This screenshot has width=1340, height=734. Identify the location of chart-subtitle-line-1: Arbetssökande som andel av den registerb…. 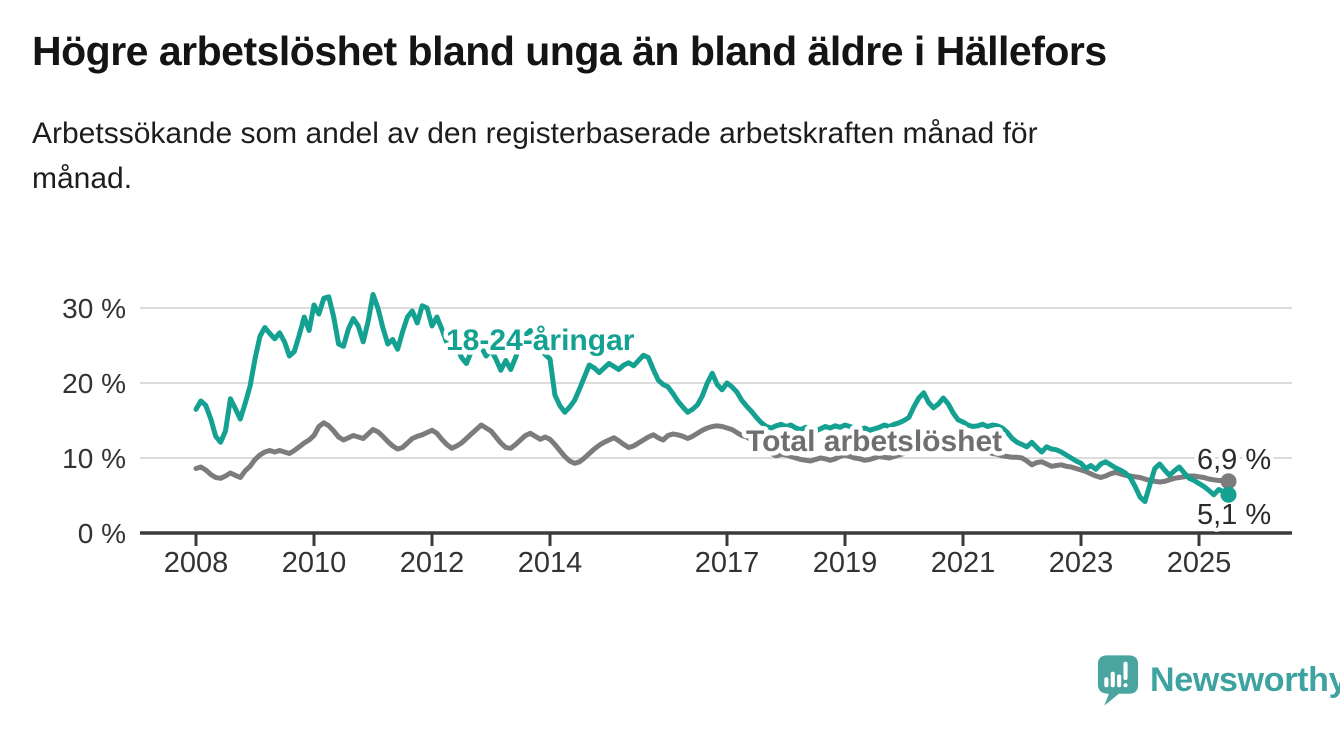
(535, 134).